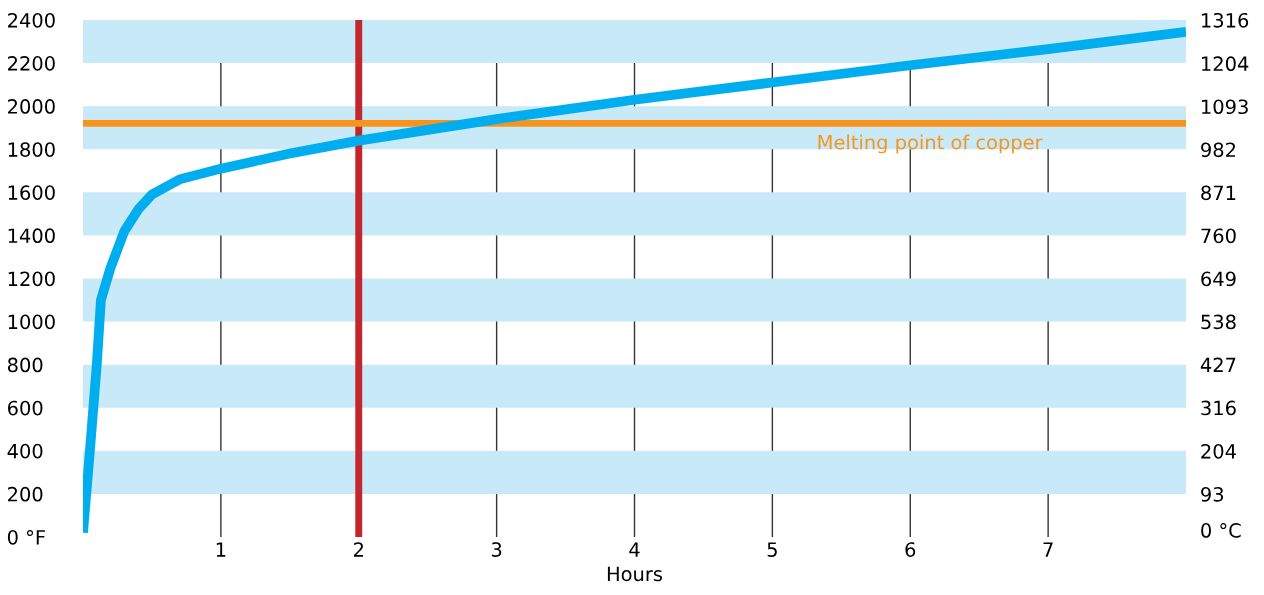 Image resolution: width=1264 pixels, height=595 pixels. I want to click on y2-tick-label: 1204, so click(1225, 64).